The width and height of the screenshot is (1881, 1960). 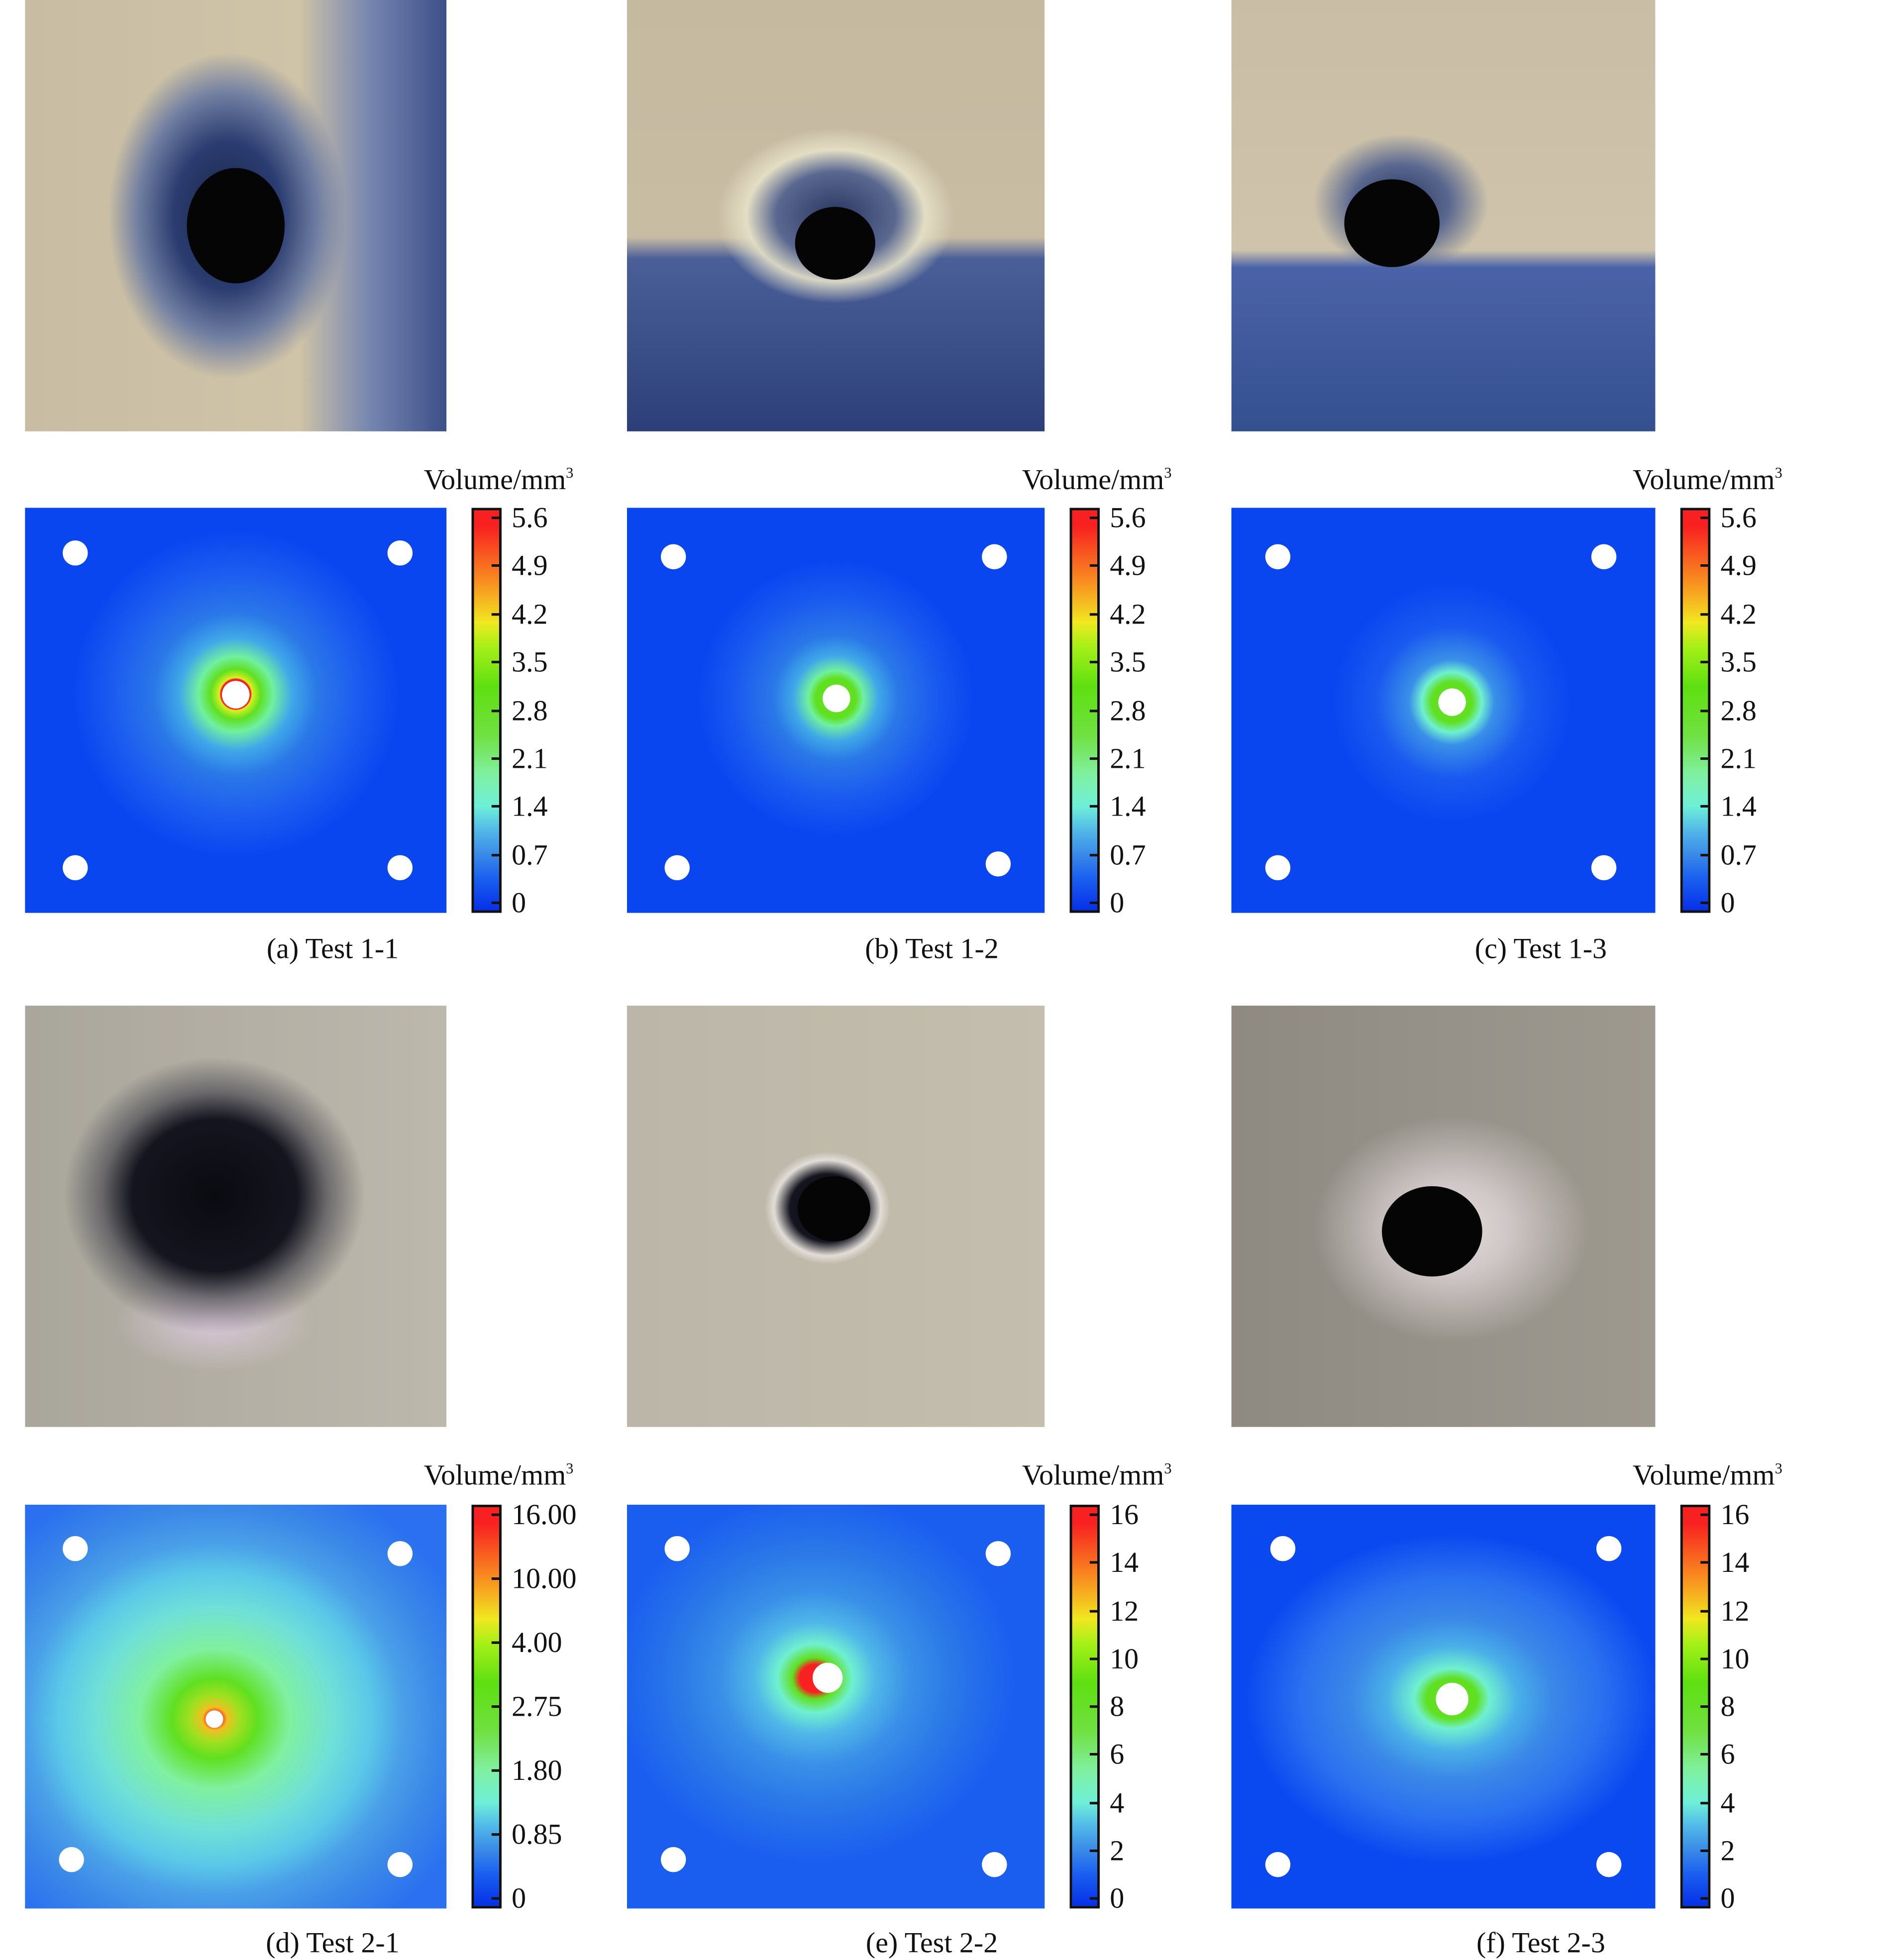 What do you see at coordinates (1735, 1563) in the screenshot?
I see `colorbar-tick-label: 14` at bounding box center [1735, 1563].